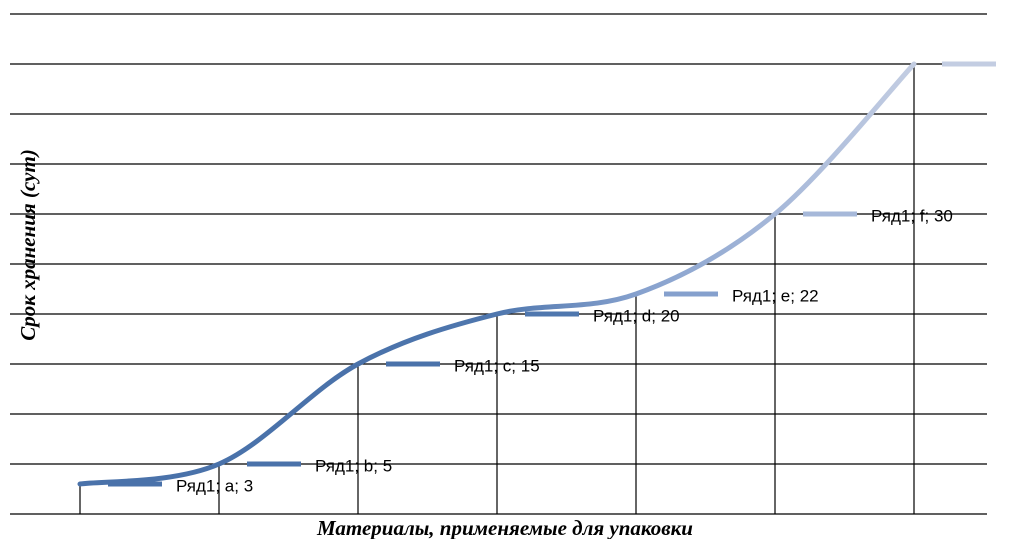  I want to click on data-label: Ряд1; d; 20, so click(636, 315).